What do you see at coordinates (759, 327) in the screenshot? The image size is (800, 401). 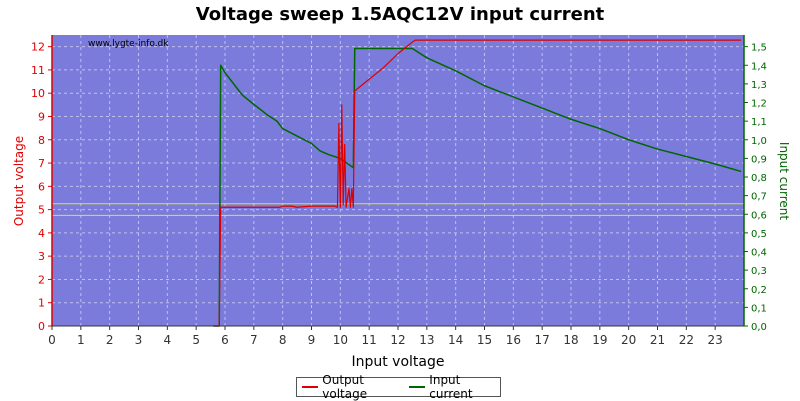 I see `y-right-tick-label: 0,0` at bounding box center [759, 327].